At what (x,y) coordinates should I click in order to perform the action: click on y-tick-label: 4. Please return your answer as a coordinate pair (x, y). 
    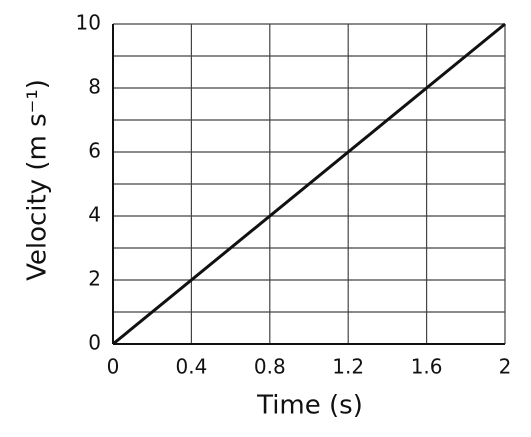
    Looking at the image, I should click on (94, 215).